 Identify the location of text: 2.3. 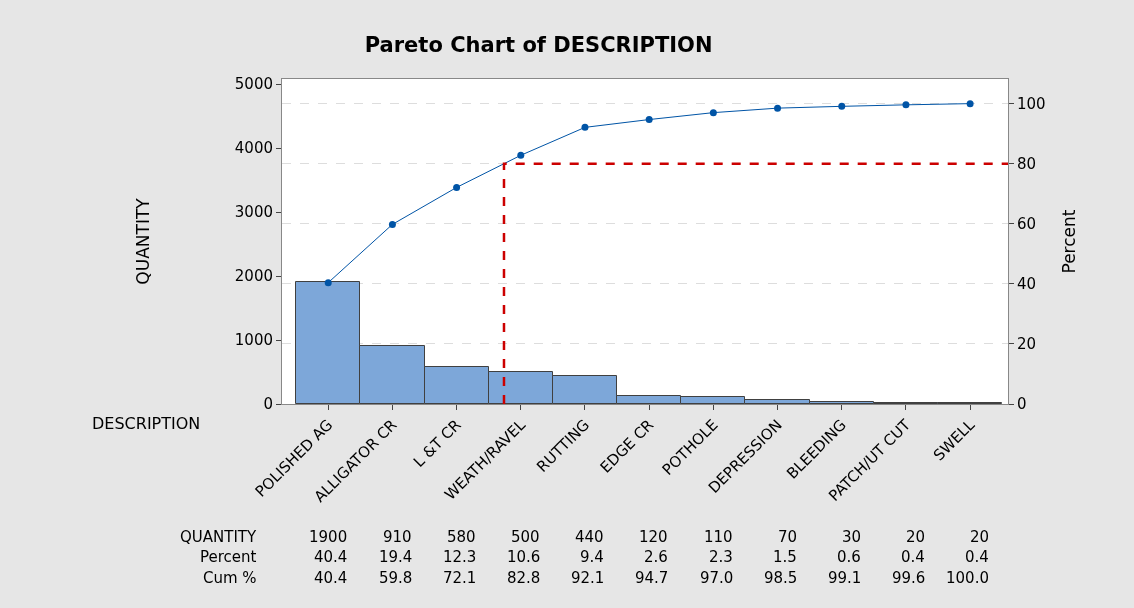
(721, 557).